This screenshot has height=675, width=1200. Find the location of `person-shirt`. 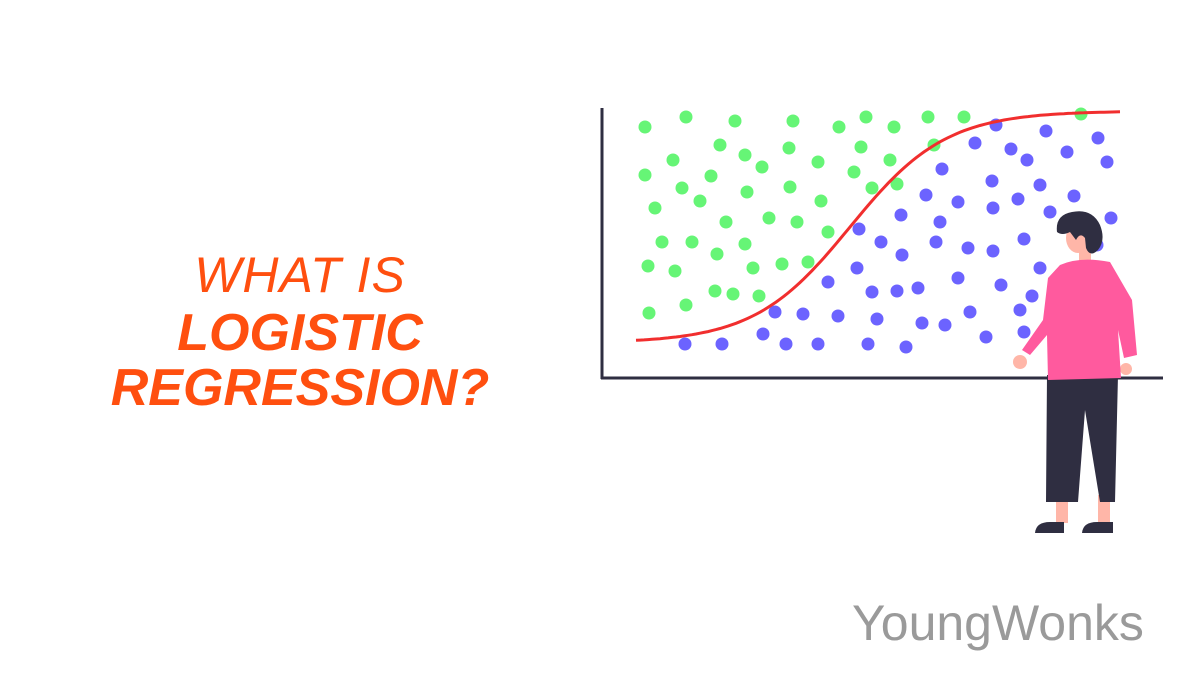

person-shirt is located at coordinates (1079, 319).